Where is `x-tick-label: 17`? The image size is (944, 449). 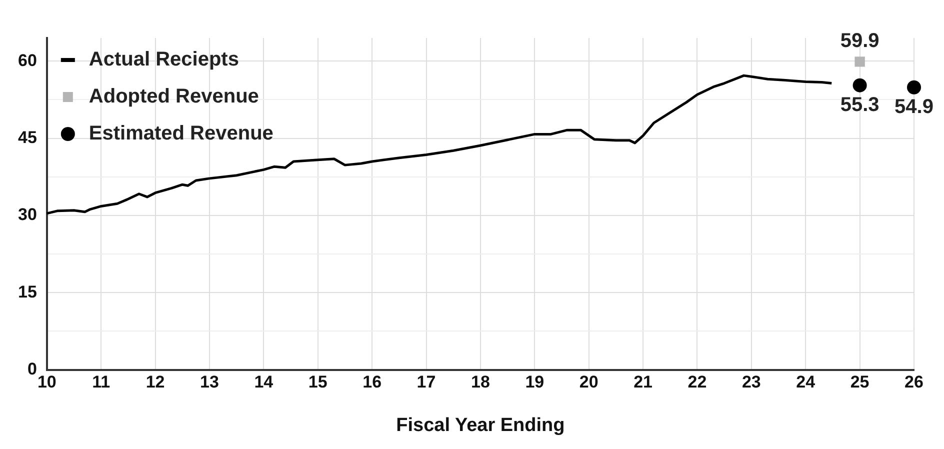 x-tick-label: 17 is located at coordinates (426, 382).